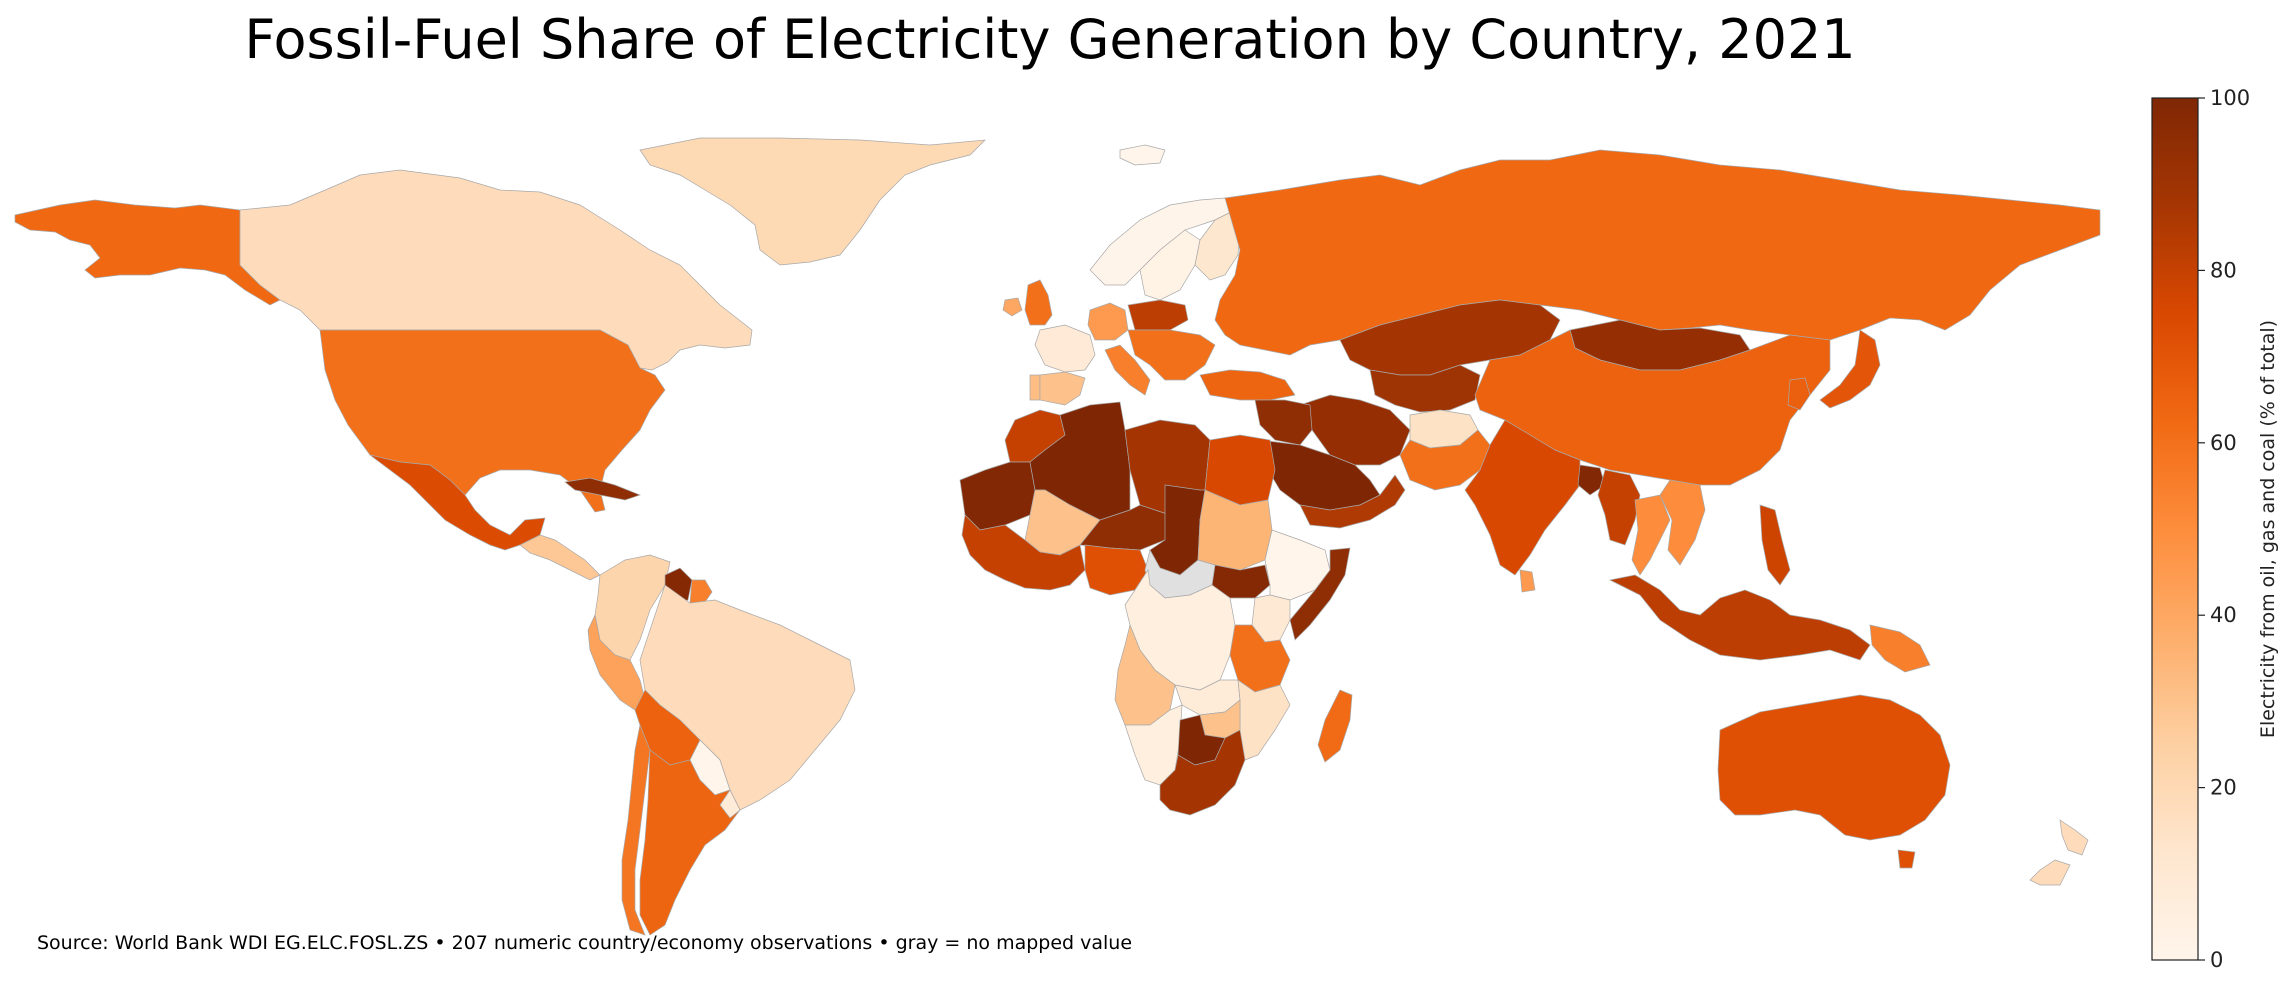  Describe the element at coordinates (1900, 648) in the screenshot. I see `region-papua-new-guinea: Papua New Guinea` at that location.